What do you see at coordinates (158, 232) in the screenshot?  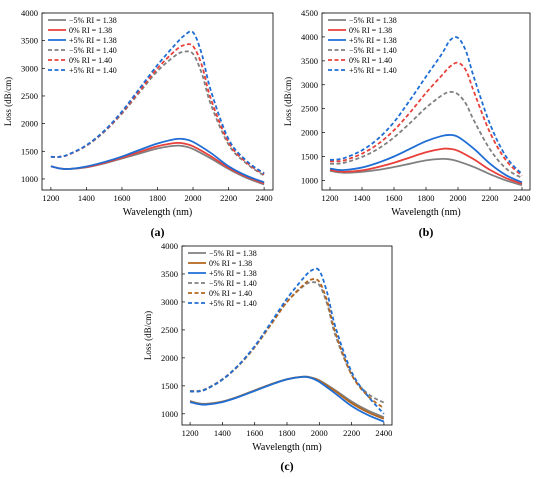 I see `panel-caption: (a)` at bounding box center [158, 232].